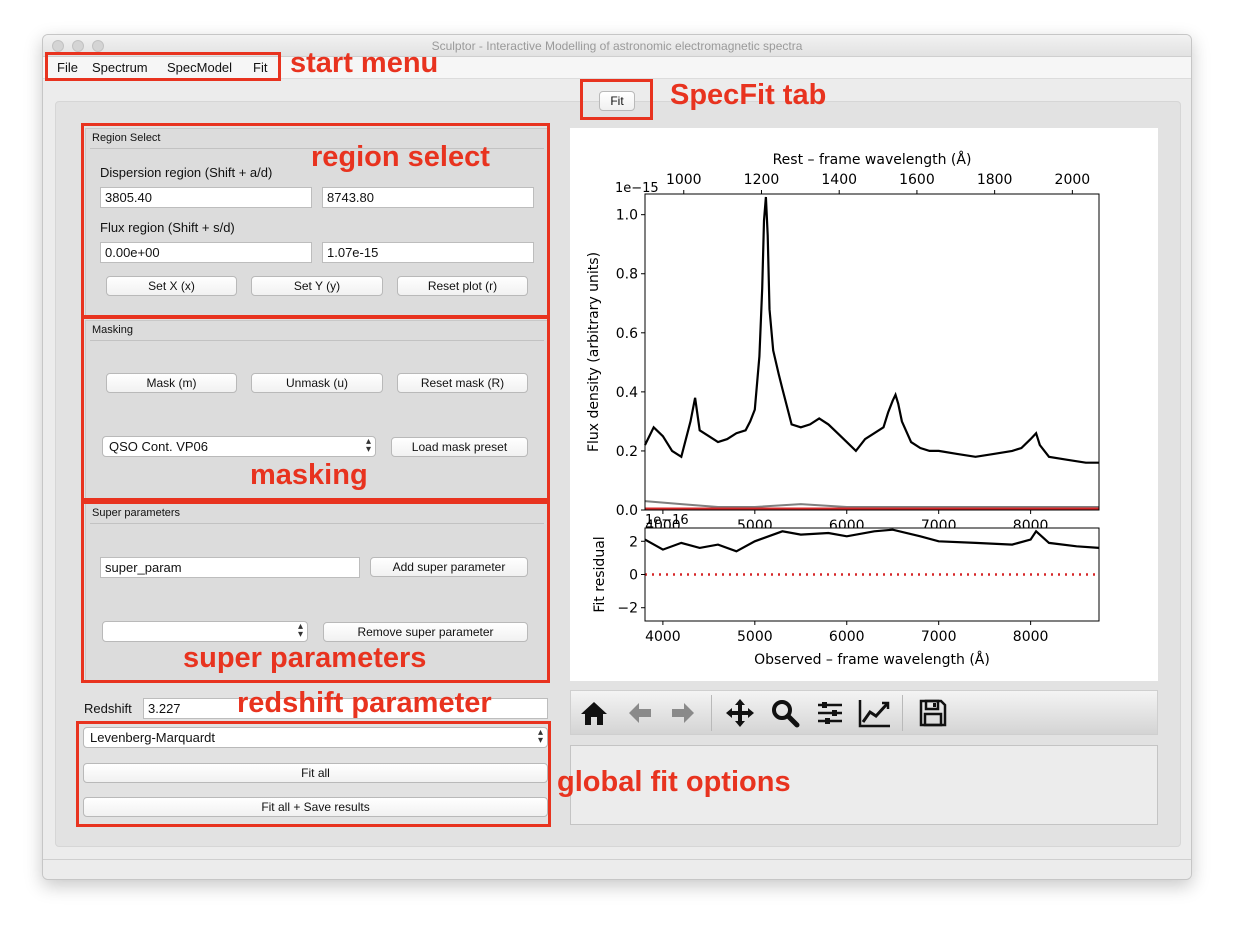 The width and height of the screenshot is (1234, 930). I want to click on flux-max-field: 1.07e-15, so click(428, 252).